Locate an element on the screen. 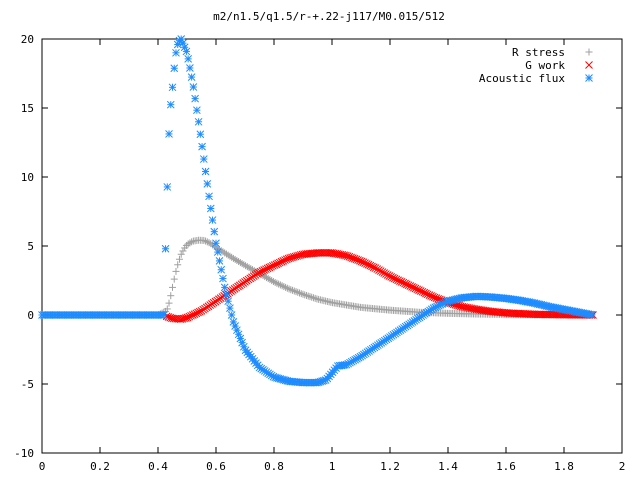  legend-label: R stress is located at coordinates (538, 52).